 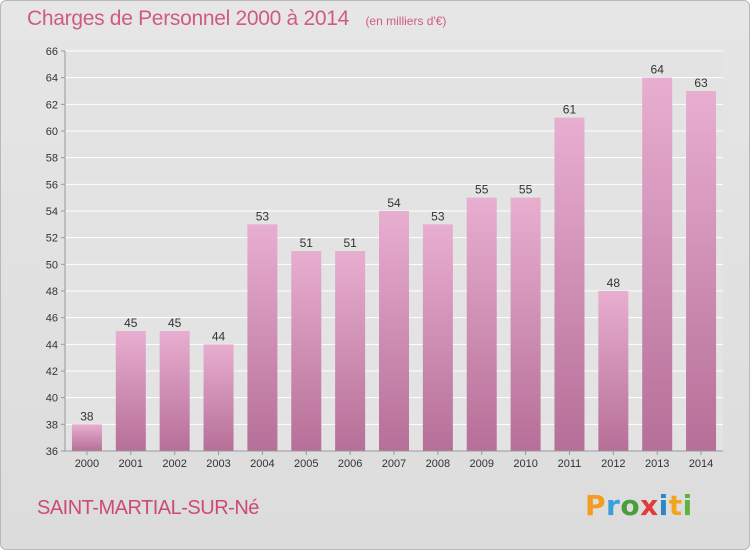 What do you see at coordinates (350, 351) in the screenshot?
I see `bar-2006` at bounding box center [350, 351].